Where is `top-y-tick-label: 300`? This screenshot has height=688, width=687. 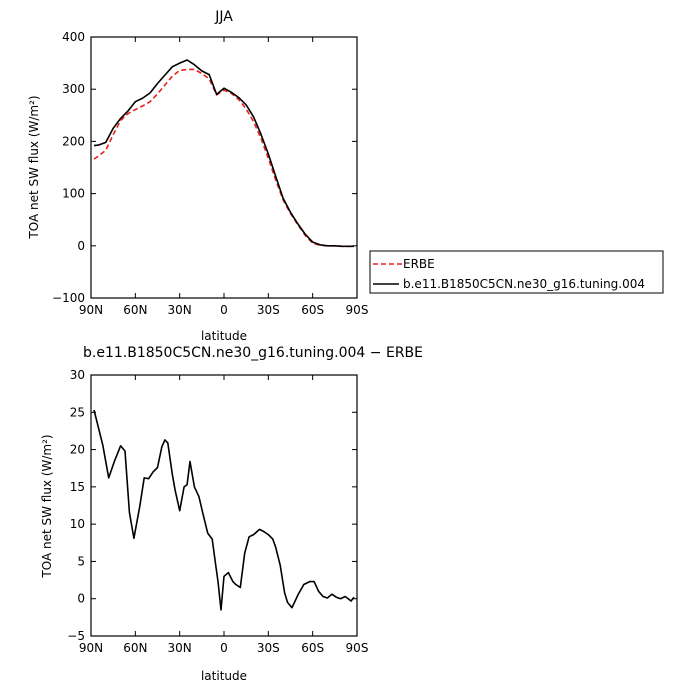 top-y-tick-label: 300 is located at coordinates (73, 89).